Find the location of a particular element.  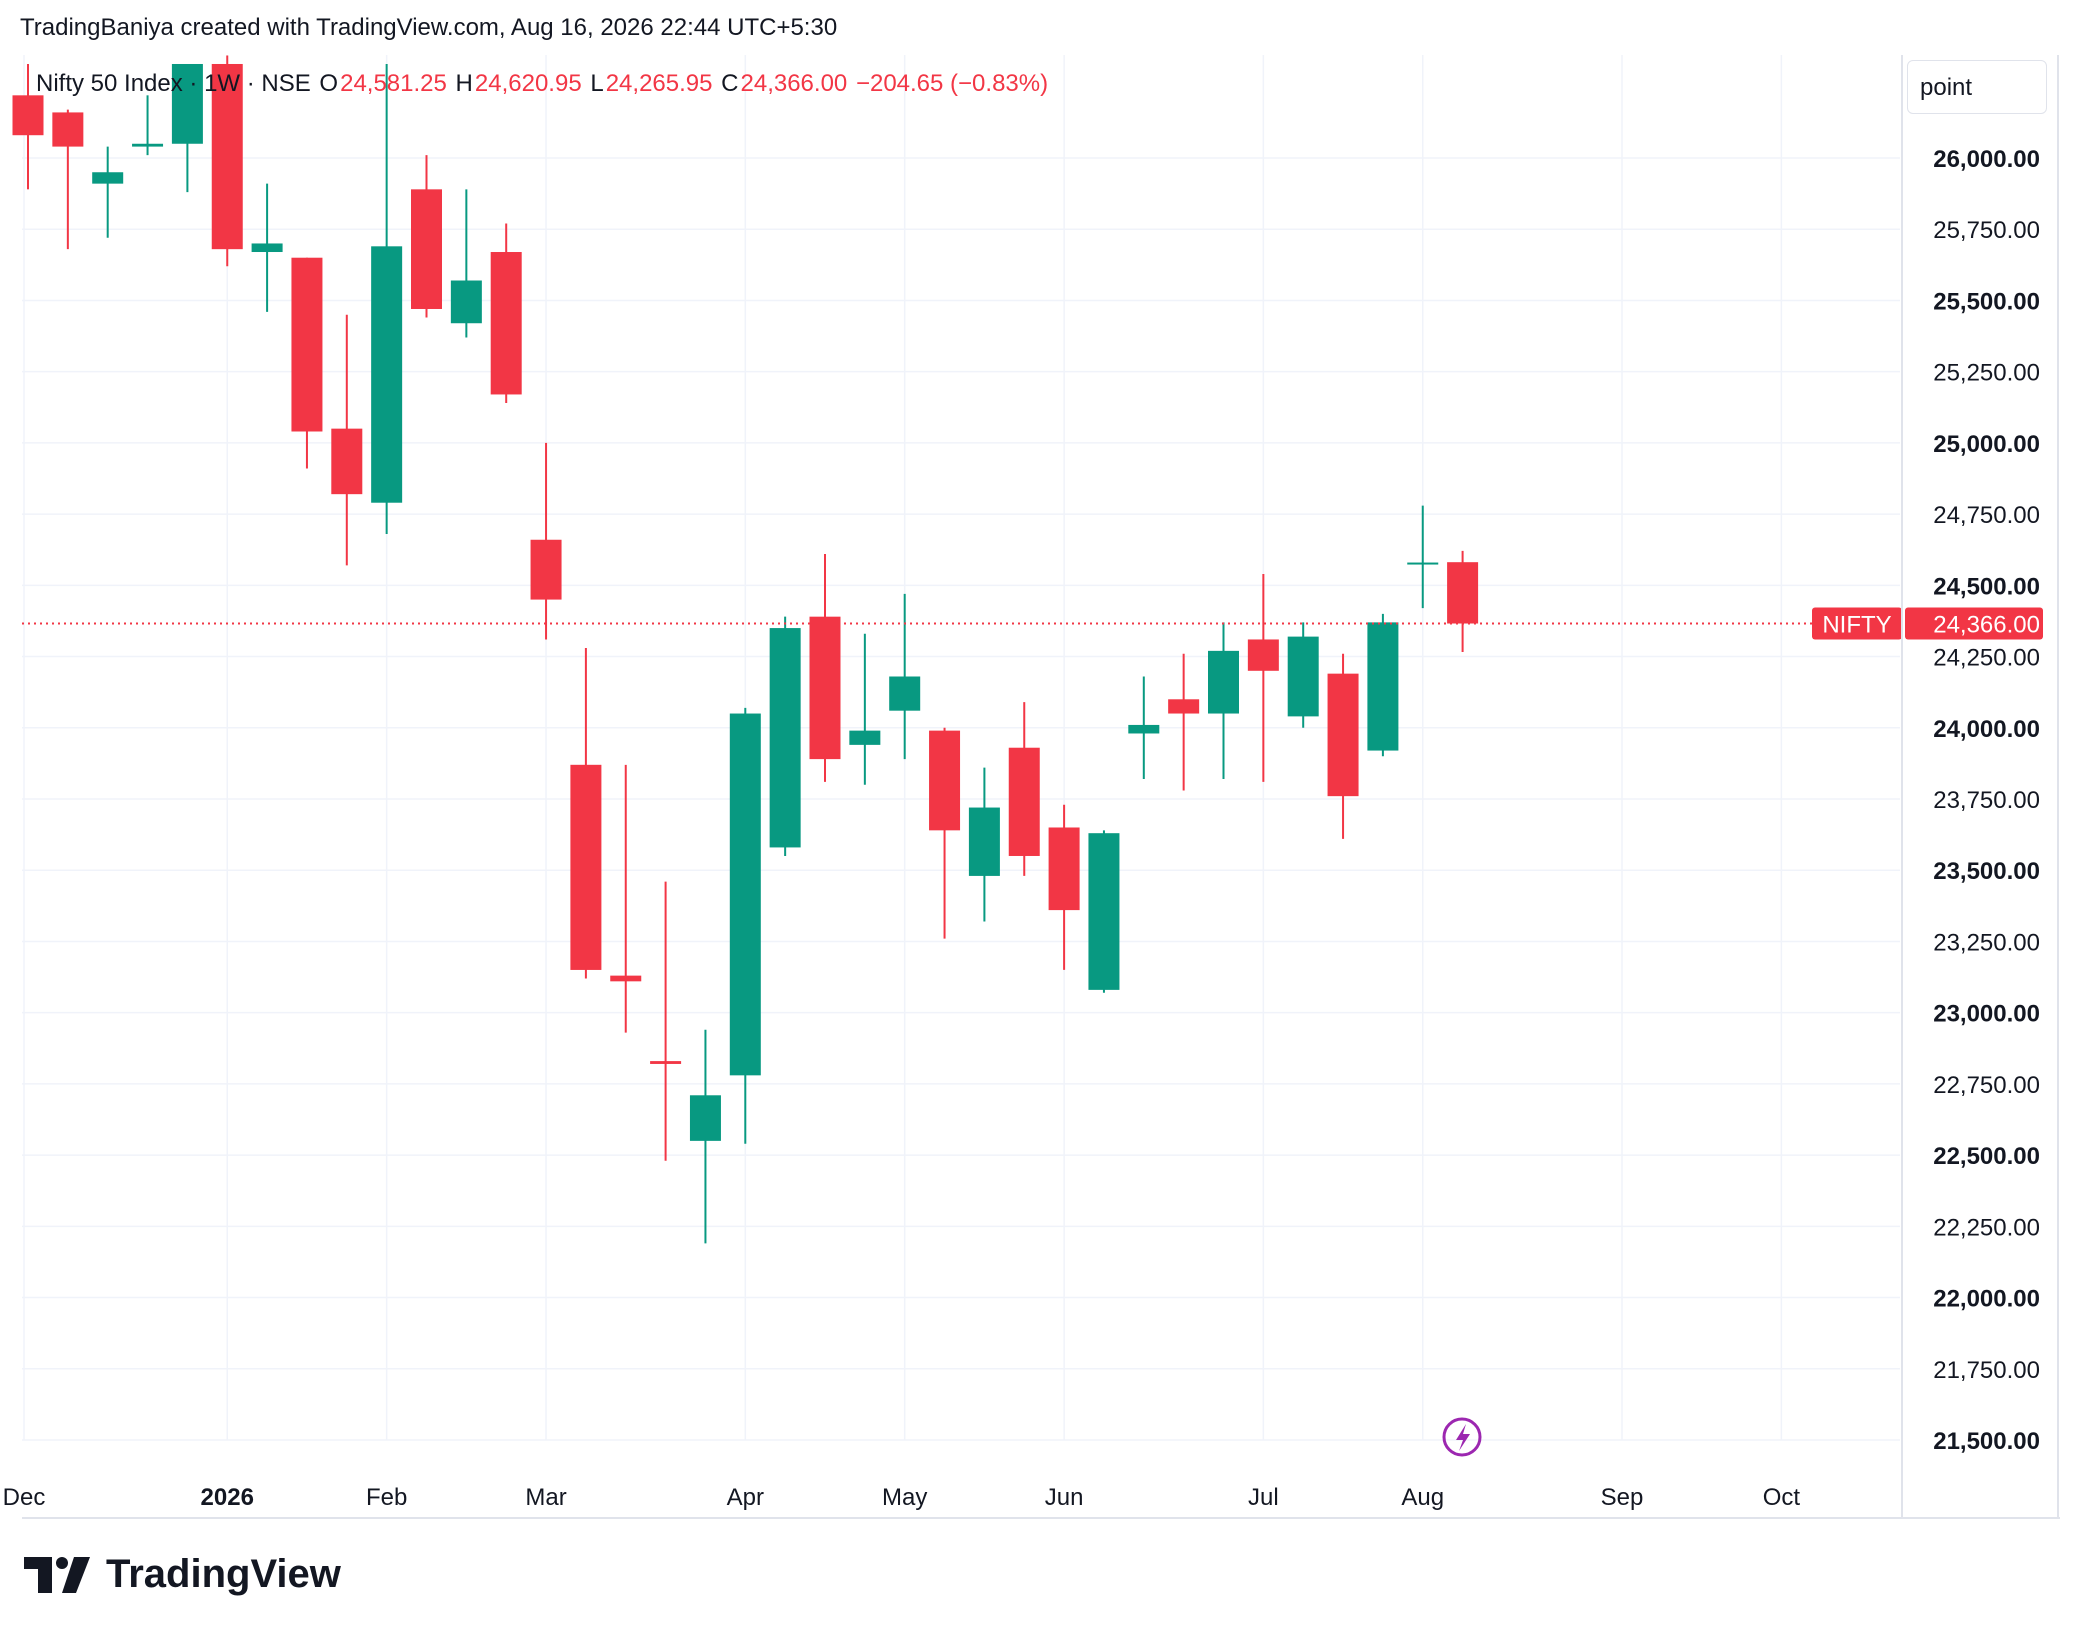

y-tick-label: 22,500.00 is located at coordinates (1986, 1156).